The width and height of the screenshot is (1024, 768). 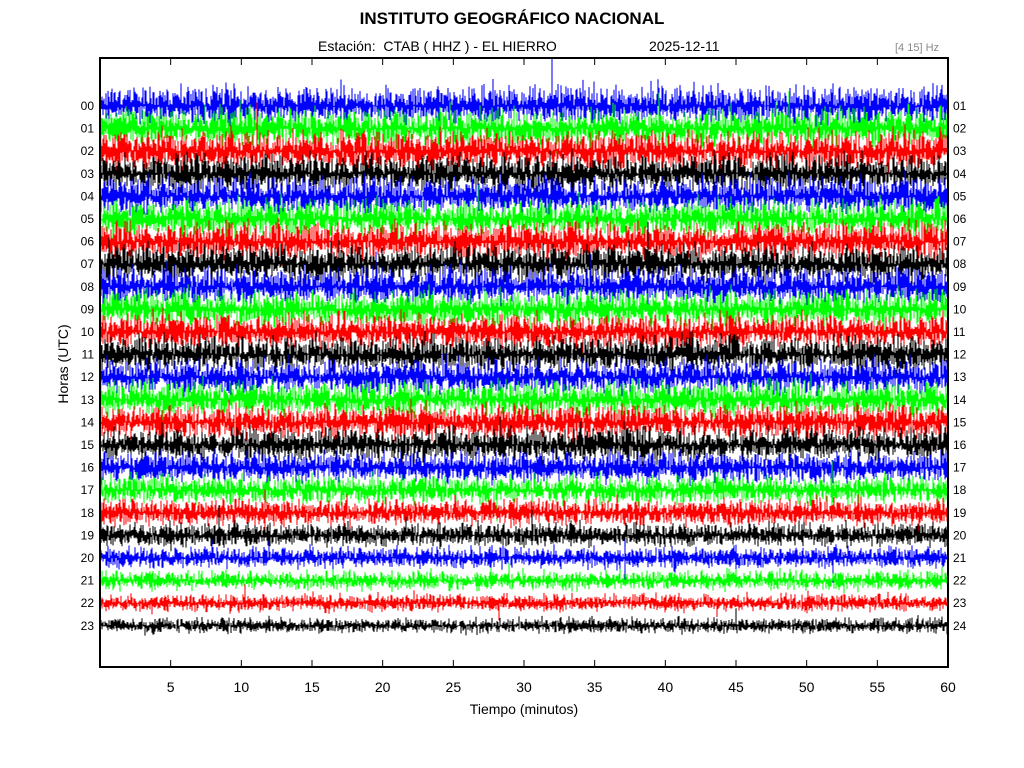 What do you see at coordinates (88, 422) in the screenshot?
I see `hour-label-left: 14` at bounding box center [88, 422].